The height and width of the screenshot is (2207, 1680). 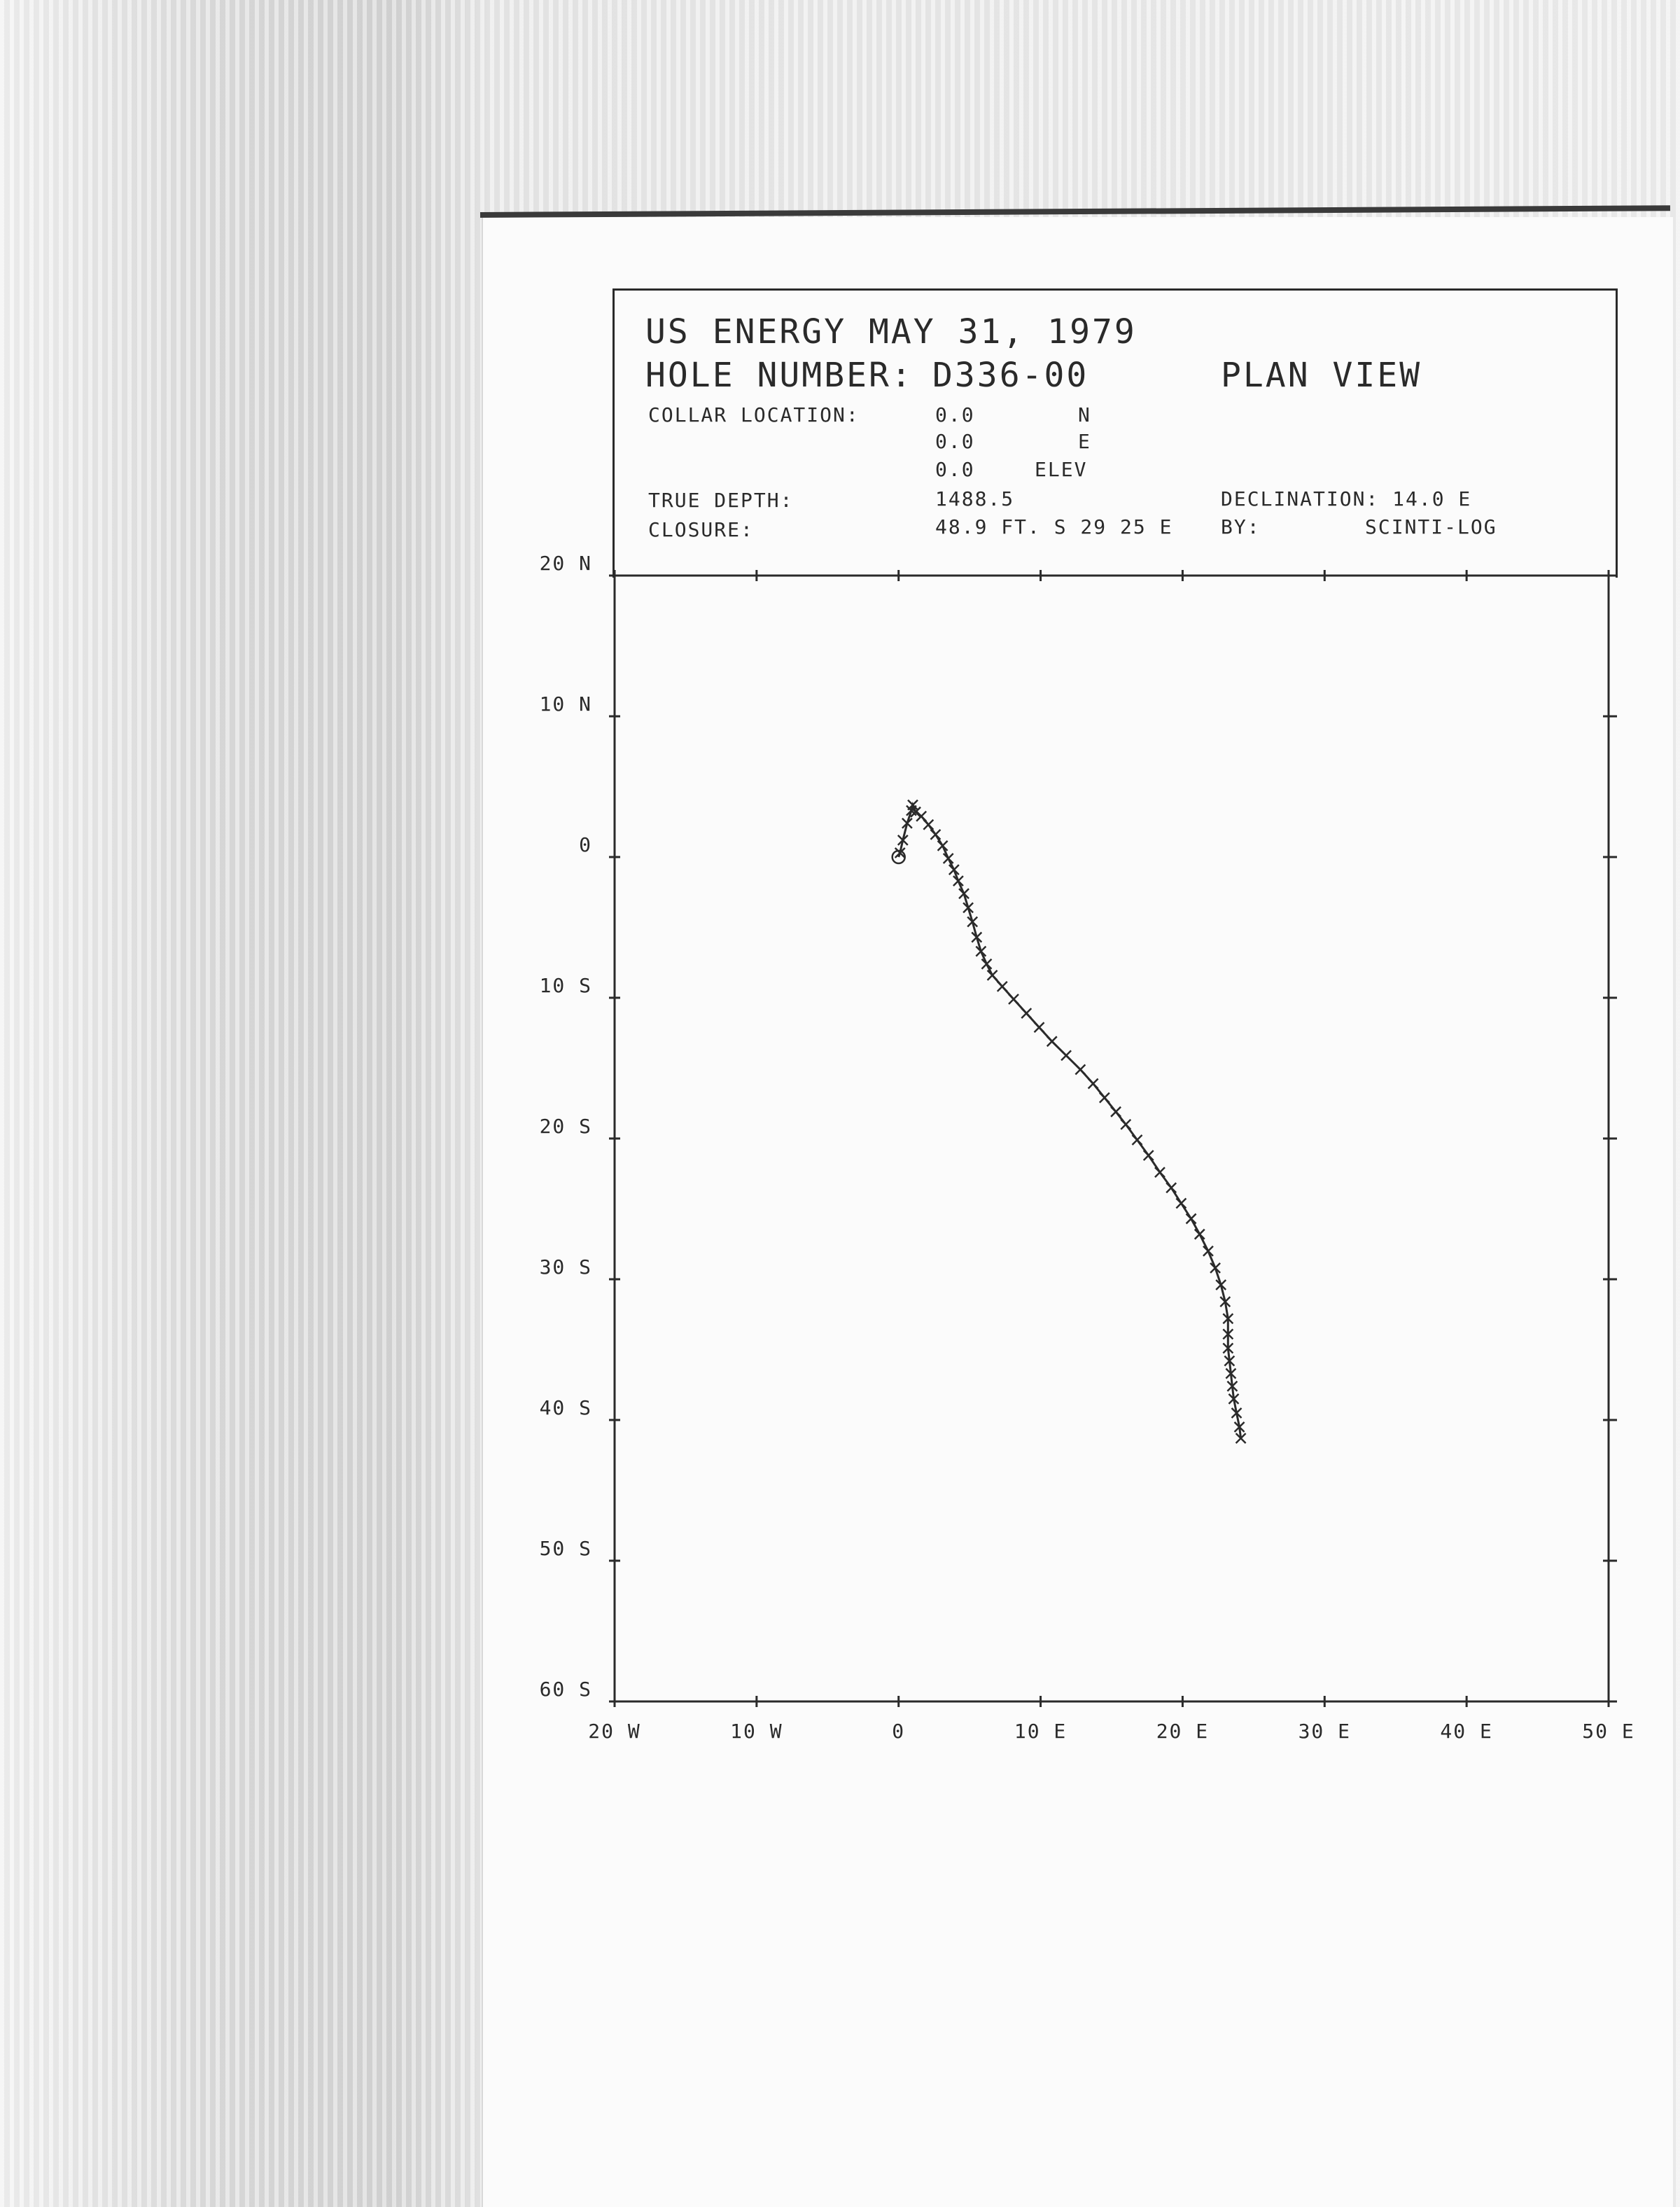 What do you see at coordinates (566, 985) in the screenshot?
I see `y-tick-label: 10 S` at bounding box center [566, 985].